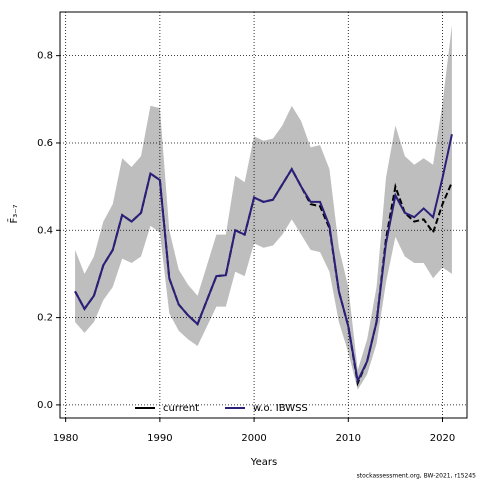 The height and width of the screenshot is (484, 480). Describe the element at coordinates (263, 462) in the screenshot. I see `x-axis-label: Years` at that location.